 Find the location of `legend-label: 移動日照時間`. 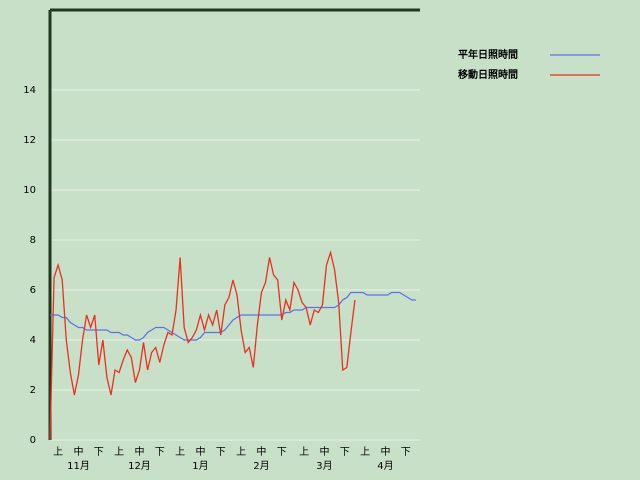

legend-label: 移動日照時間 is located at coordinates (488, 74).